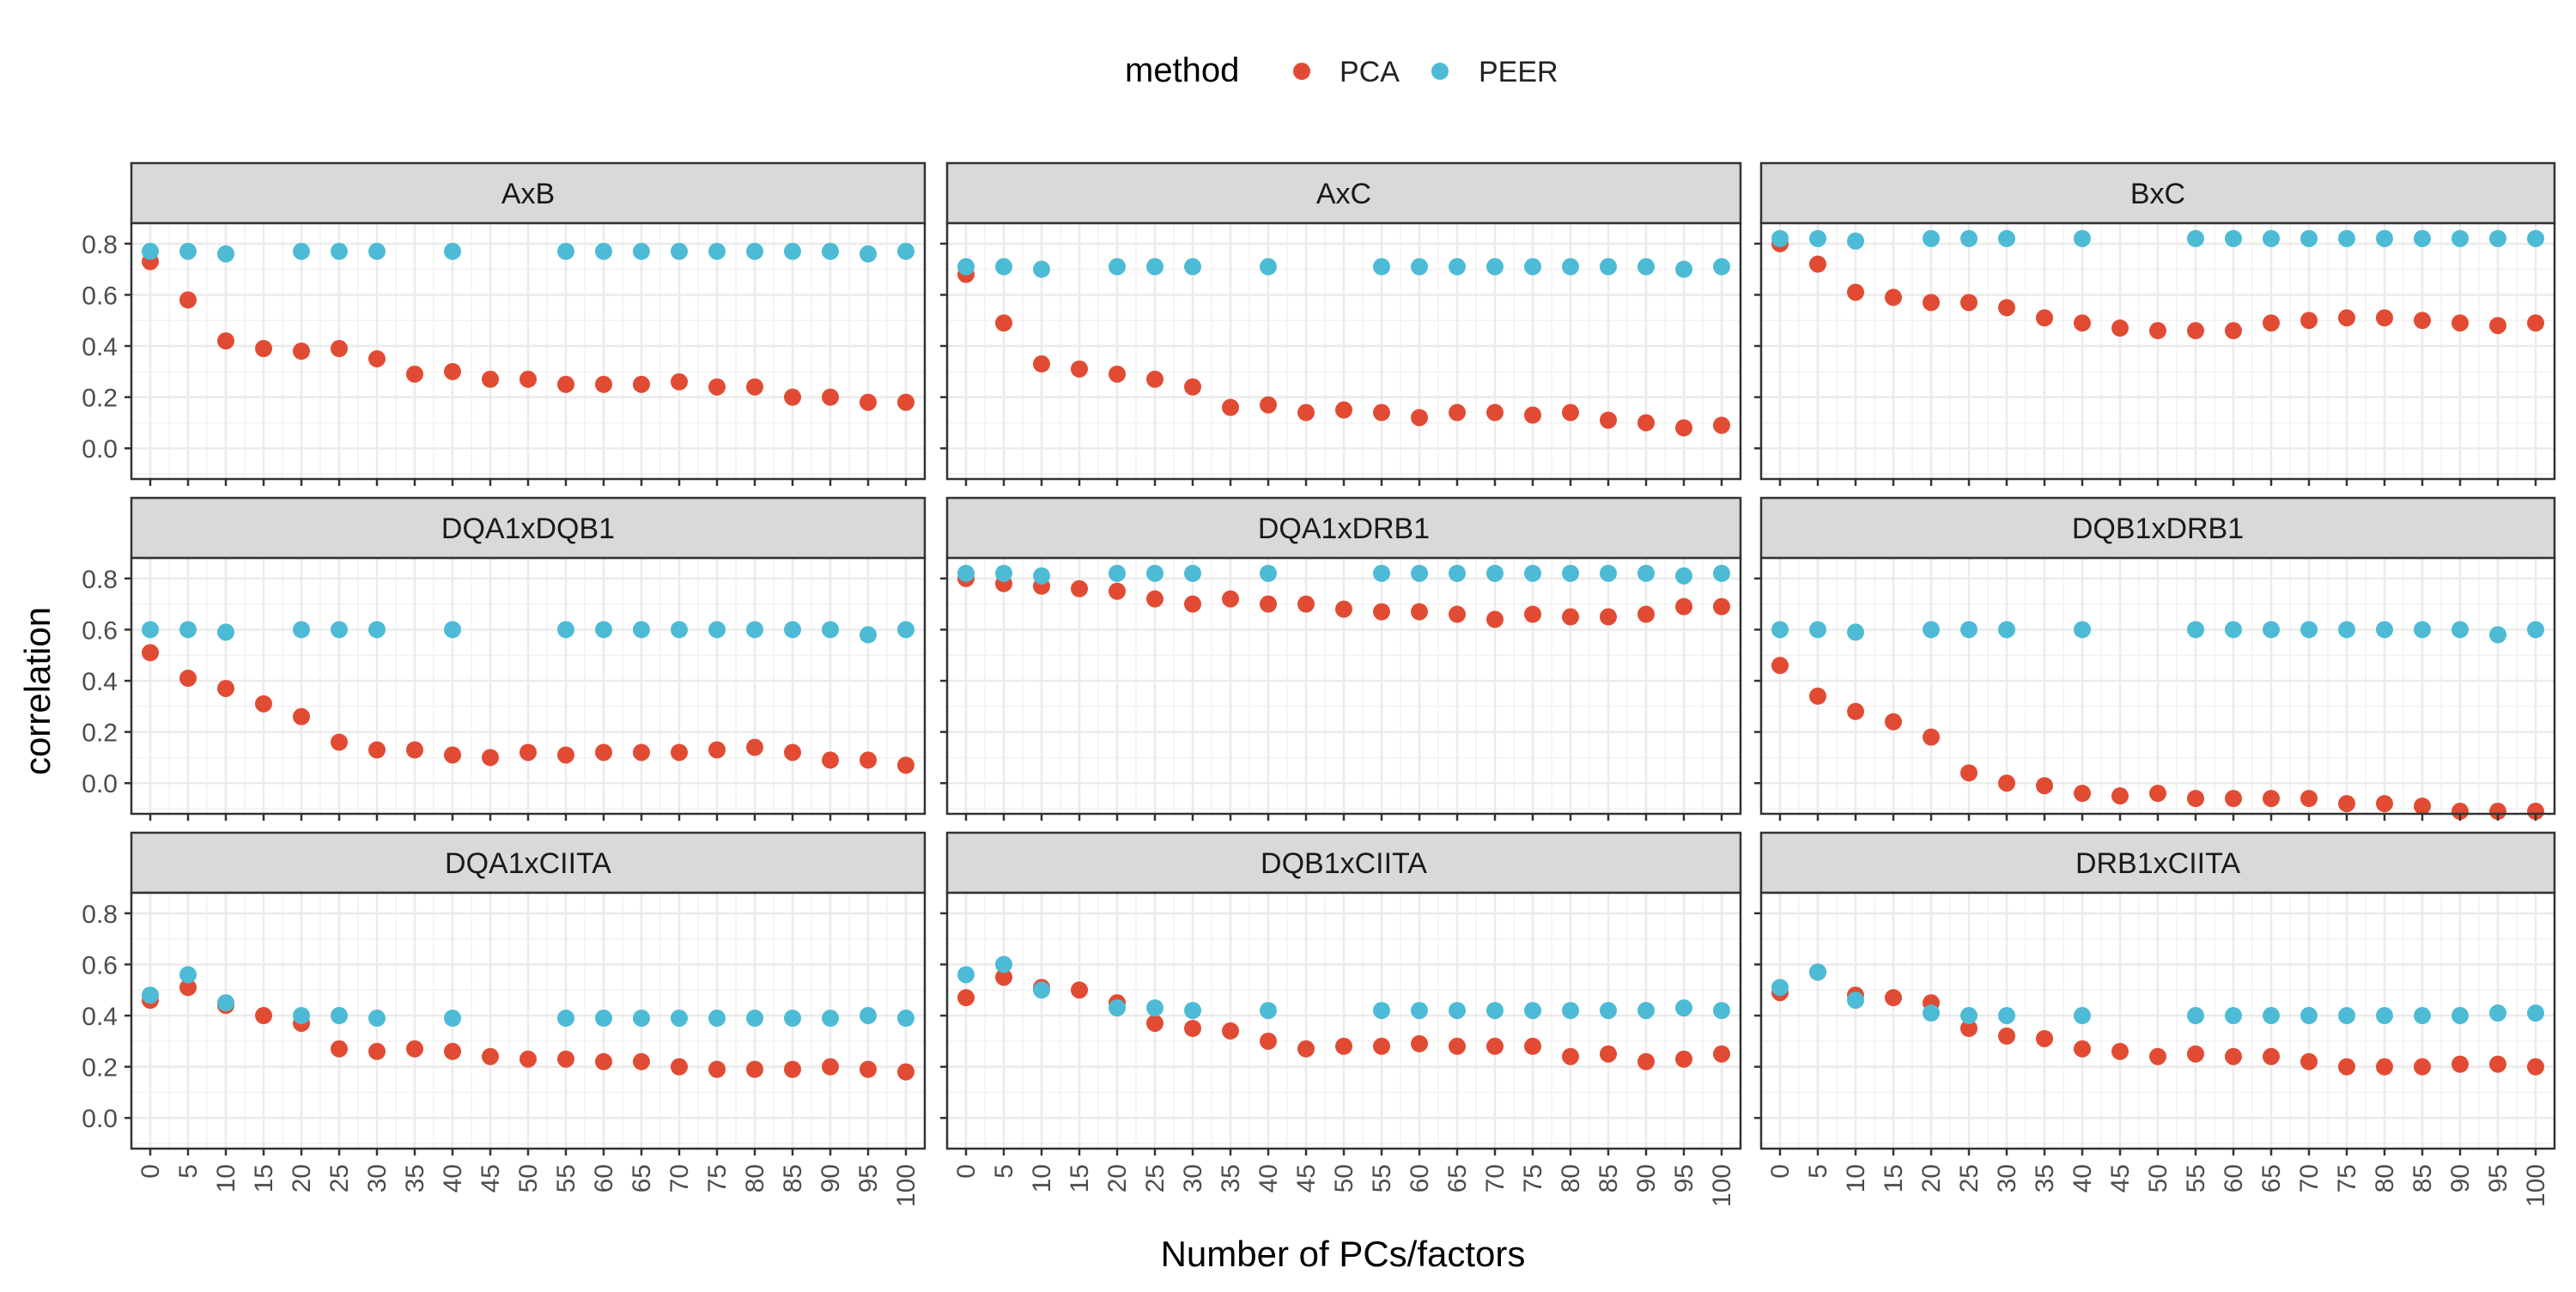 This screenshot has width=2576, height=1292. Describe the element at coordinates (100, 630) in the screenshot. I see `y-tick-label: 0.6` at that location.